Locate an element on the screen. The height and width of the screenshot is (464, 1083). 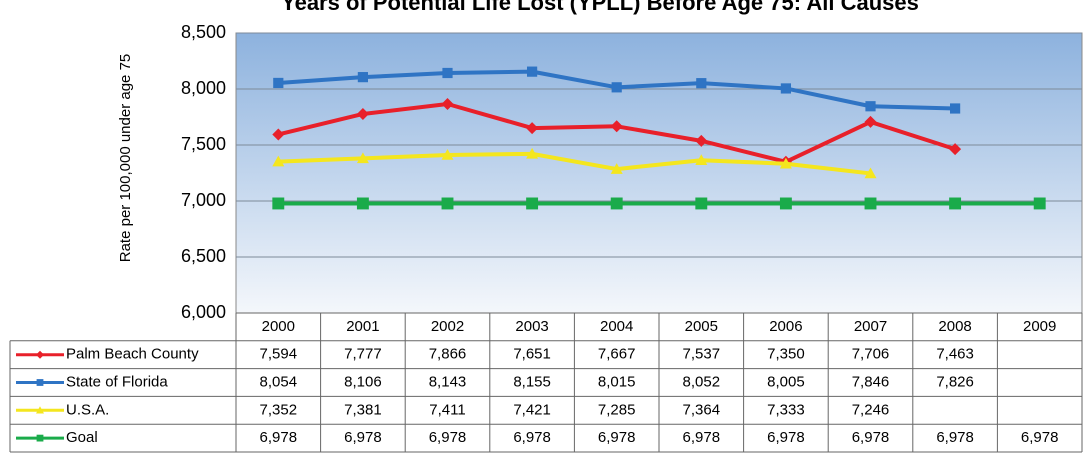
data-label: 8,054 is located at coordinates (279, 381).